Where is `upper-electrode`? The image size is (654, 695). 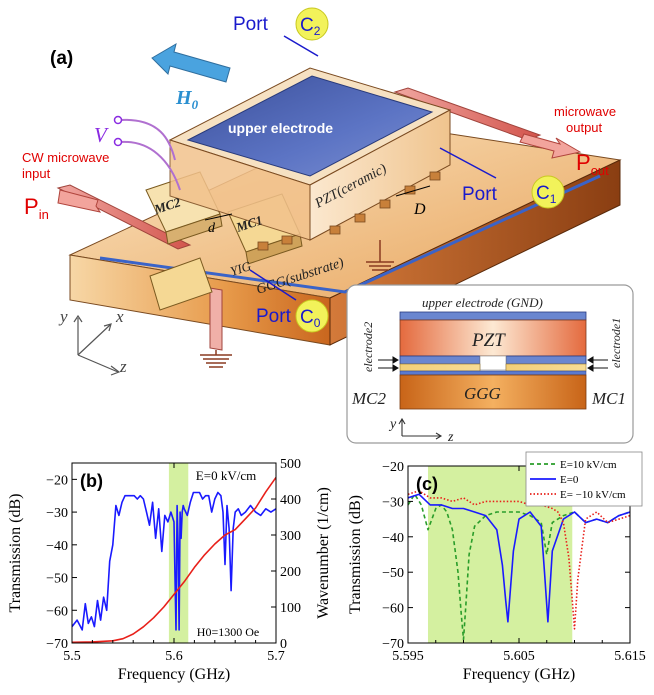
upper-electrode is located at coordinates (310, 126).